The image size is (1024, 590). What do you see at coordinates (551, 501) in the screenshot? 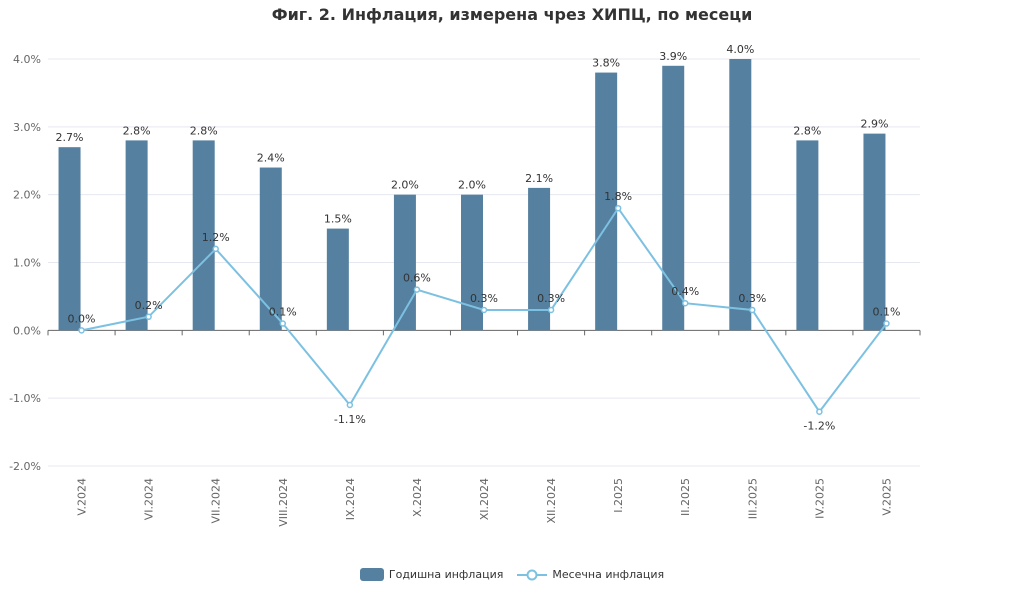
I see `x-tick-label: XII.2024` at bounding box center [551, 501].